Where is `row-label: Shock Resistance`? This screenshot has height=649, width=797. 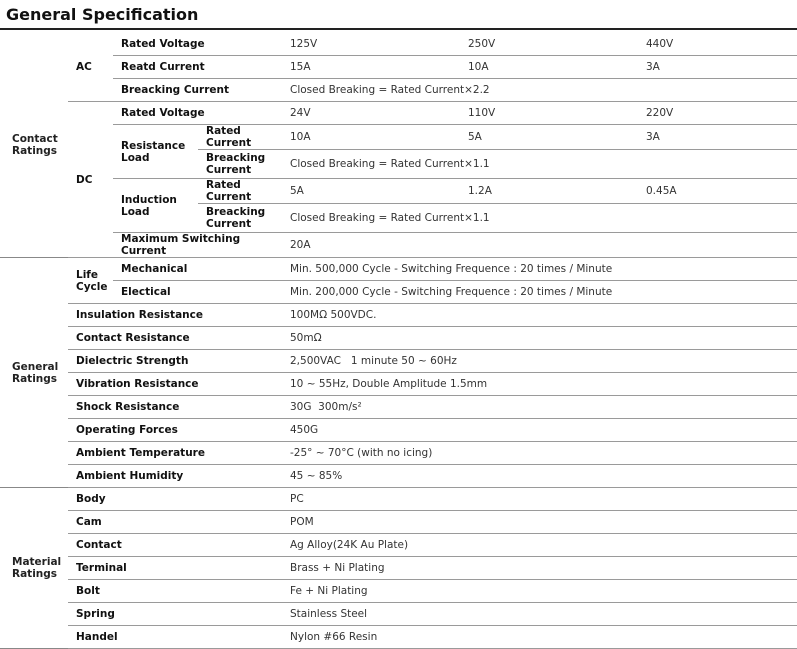 row-label: Shock Resistance is located at coordinates (175, 407).